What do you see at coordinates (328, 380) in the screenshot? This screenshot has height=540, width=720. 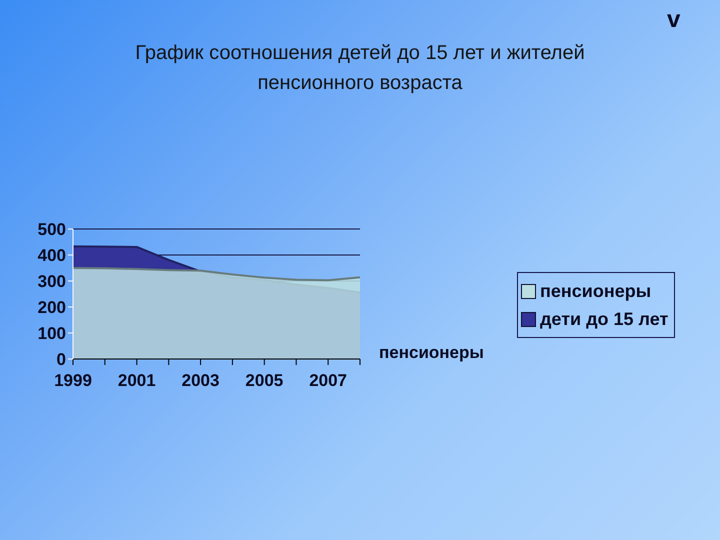 I see `x-tick-label: 2007` at bounding box center [328, 380].